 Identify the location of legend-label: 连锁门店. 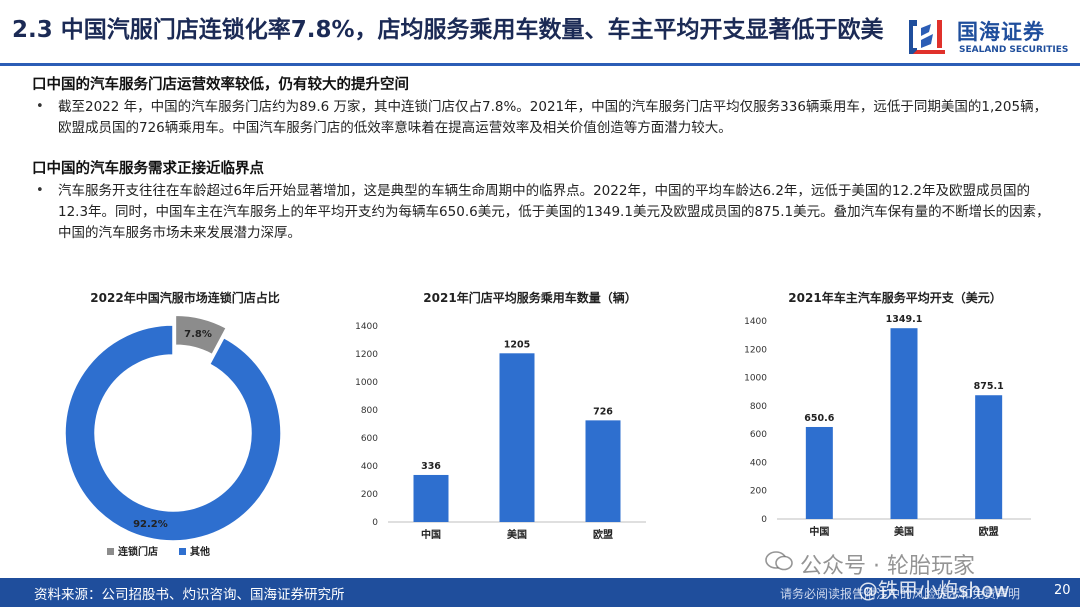
(138, 551).